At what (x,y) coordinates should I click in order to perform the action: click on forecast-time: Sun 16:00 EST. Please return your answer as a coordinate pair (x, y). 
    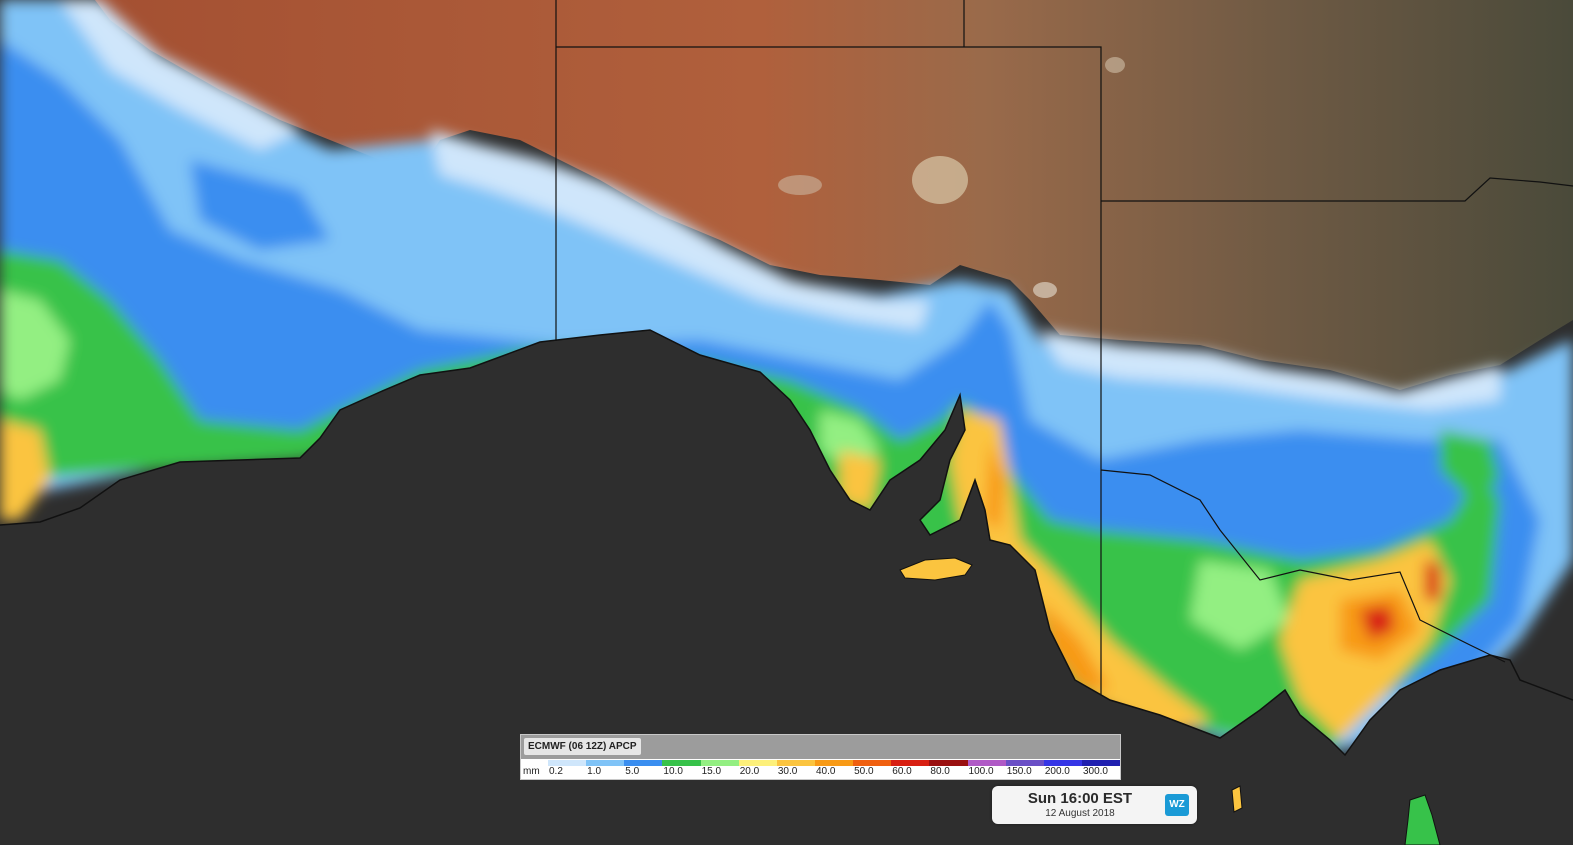
    Looking at the image, I should click on (1080, 798).